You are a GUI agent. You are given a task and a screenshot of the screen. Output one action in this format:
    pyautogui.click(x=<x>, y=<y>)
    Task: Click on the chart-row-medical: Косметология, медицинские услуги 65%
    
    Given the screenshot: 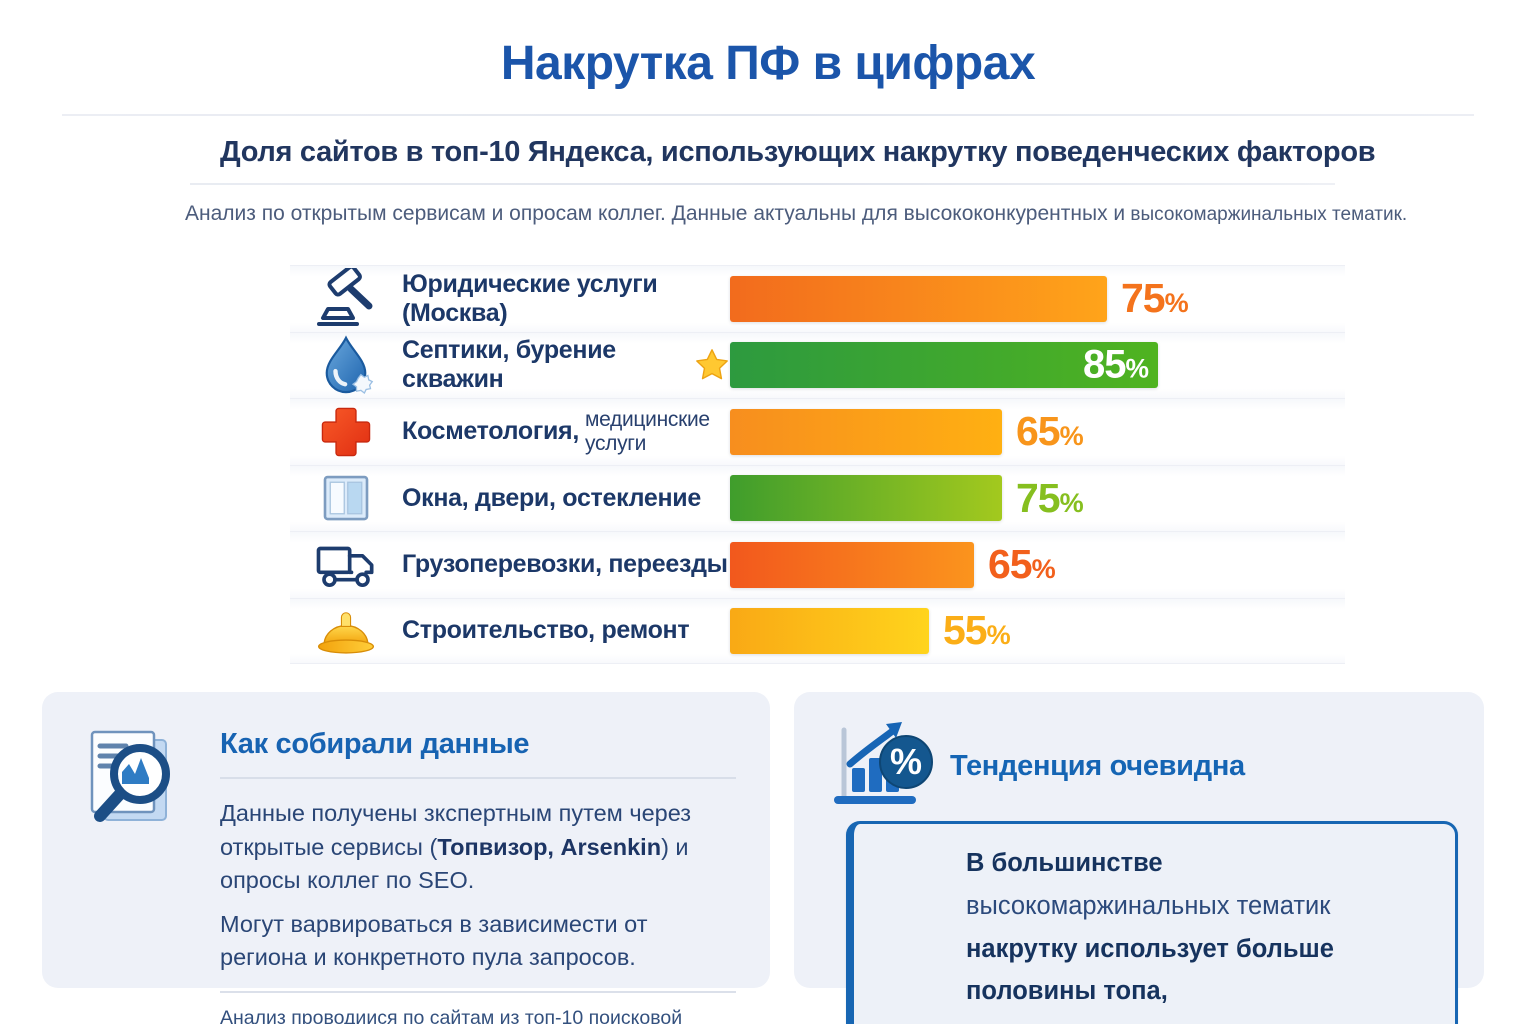 What is the action you would take?
    pyautogui.click(x=817, y=431)
    